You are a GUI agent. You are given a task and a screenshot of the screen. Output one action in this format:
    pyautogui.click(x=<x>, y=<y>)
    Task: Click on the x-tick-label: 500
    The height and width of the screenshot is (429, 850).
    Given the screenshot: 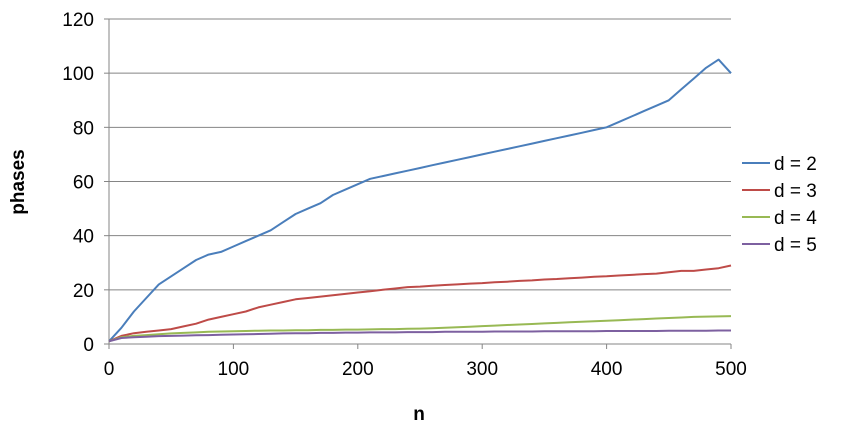 What is the action you would take?
    pyautogui.click(x=731, y=369)
    